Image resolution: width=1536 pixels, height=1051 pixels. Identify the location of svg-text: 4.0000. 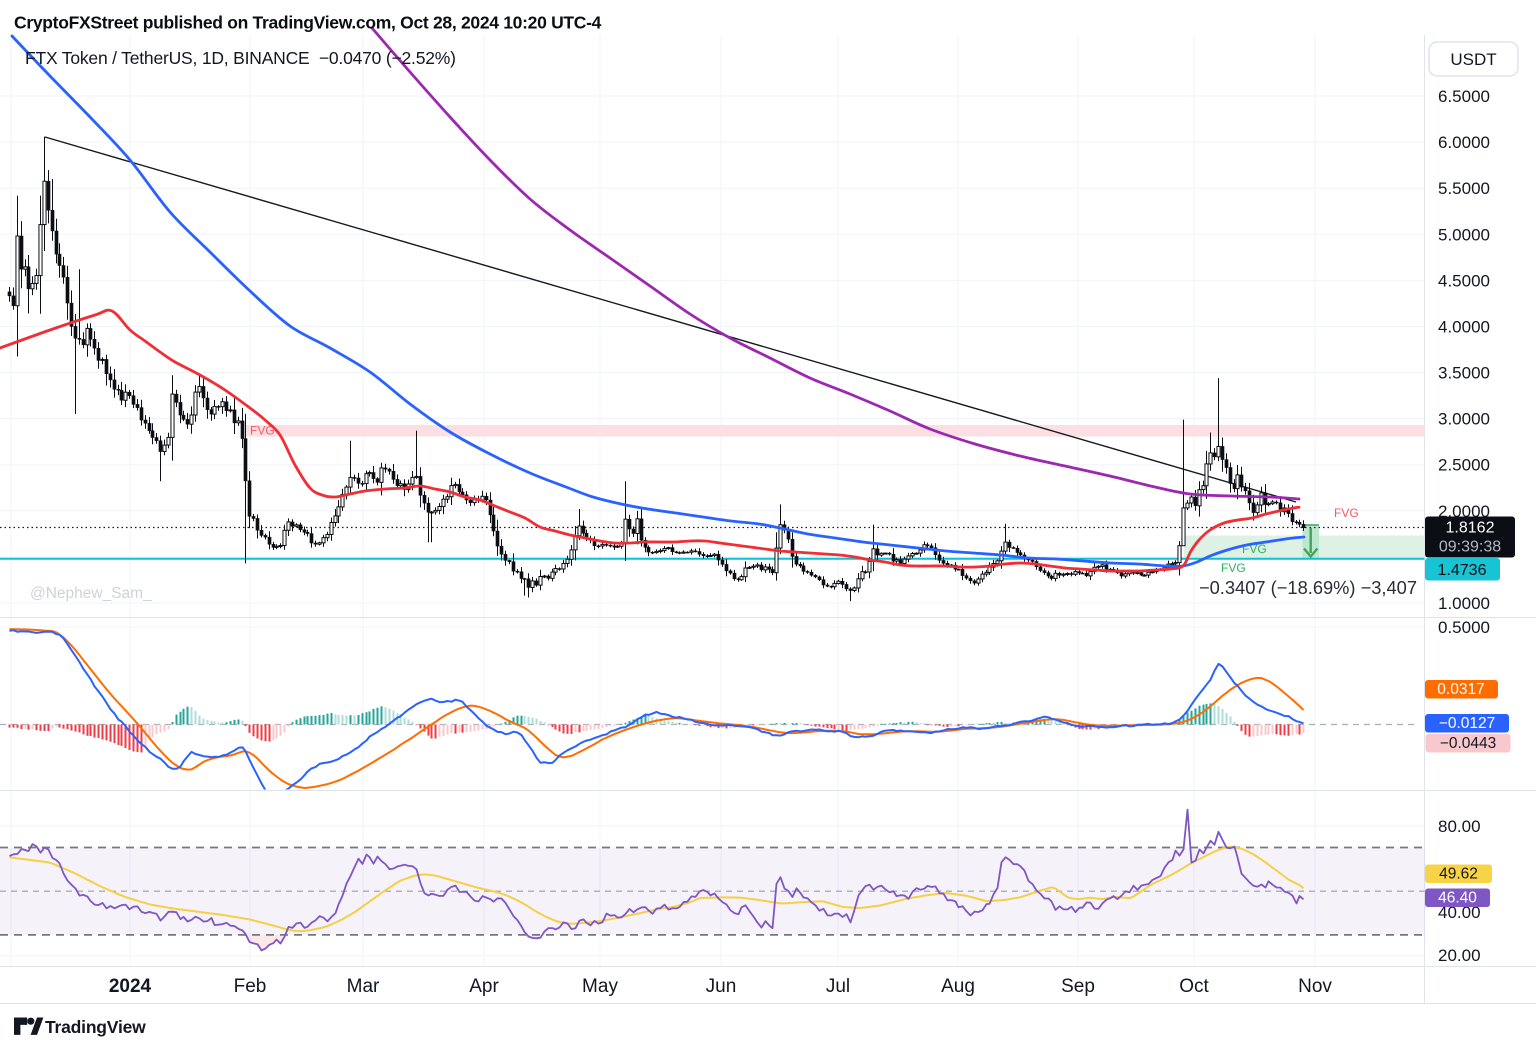
(1464, 327).